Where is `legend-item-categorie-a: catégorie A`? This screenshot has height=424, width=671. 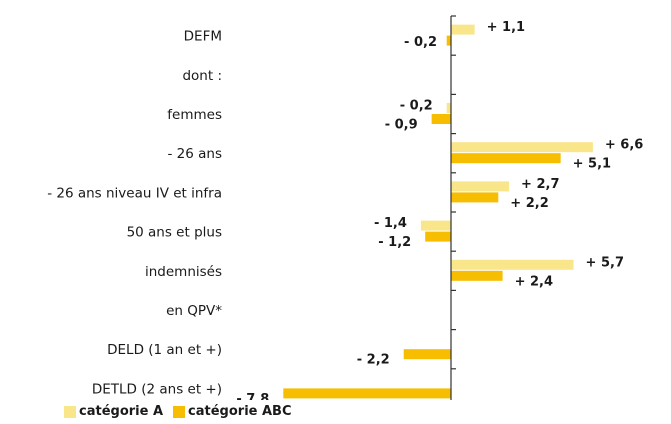 legend-item-categorie-a: catégorie A is located at coordinates (113, 411).